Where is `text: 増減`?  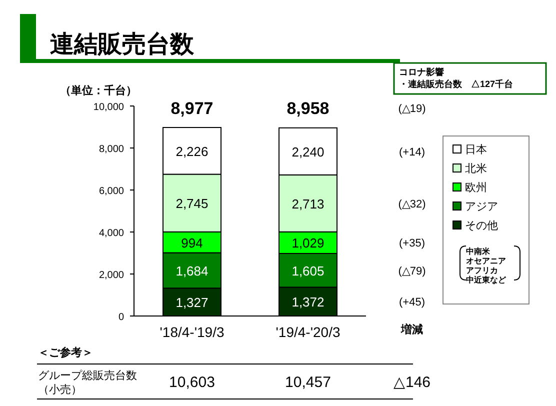 text: 増減 is located at coordinates (411, 329).